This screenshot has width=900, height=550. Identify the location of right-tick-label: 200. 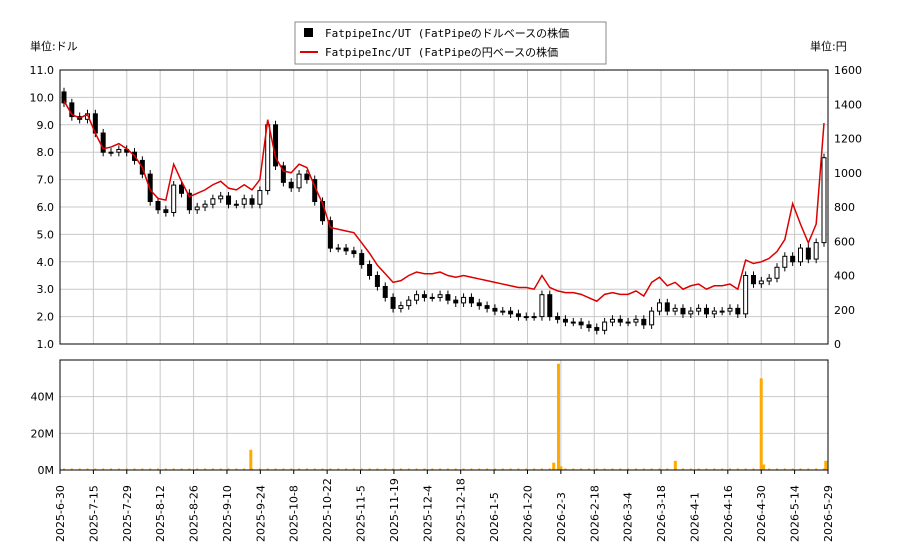
(844, 310).